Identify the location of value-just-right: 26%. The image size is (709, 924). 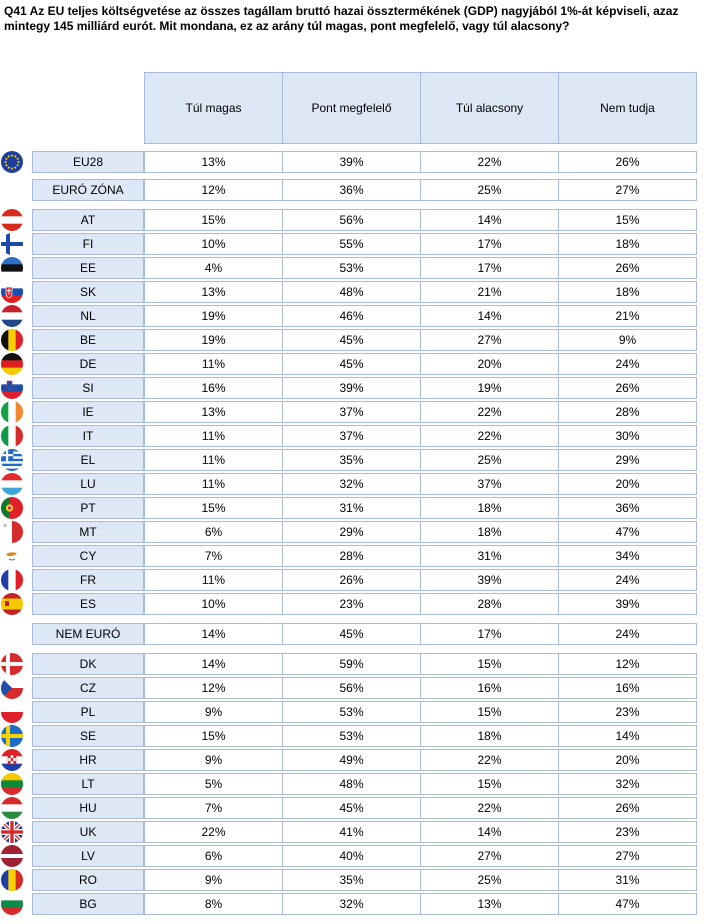
(351, 580).